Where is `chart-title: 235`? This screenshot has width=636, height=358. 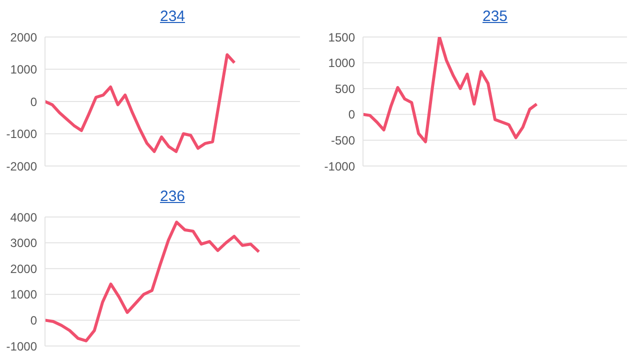 chart-title: 235 is located at coordinates (495, 16).